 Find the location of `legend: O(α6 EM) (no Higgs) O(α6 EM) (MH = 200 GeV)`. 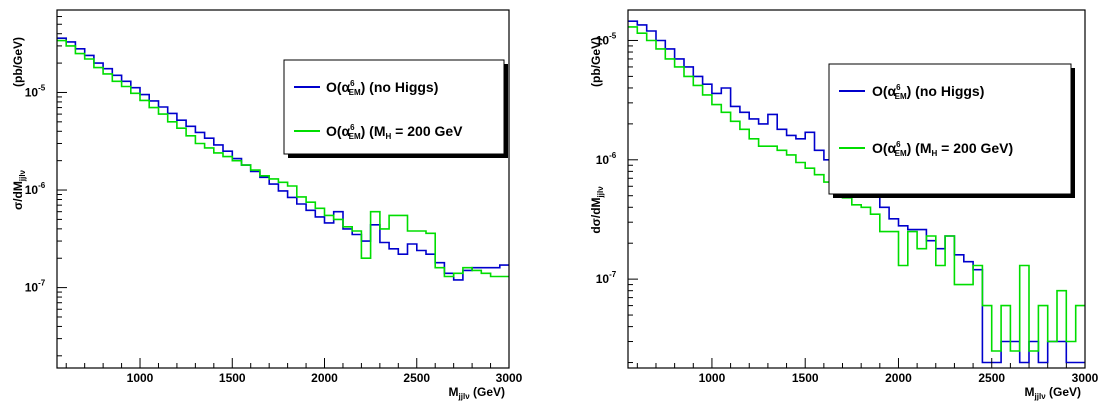

legend: O(α6 EM) (no Higgs) O(α6 EM) (MH = 200 GeV) is located at coordinates (951, 130).